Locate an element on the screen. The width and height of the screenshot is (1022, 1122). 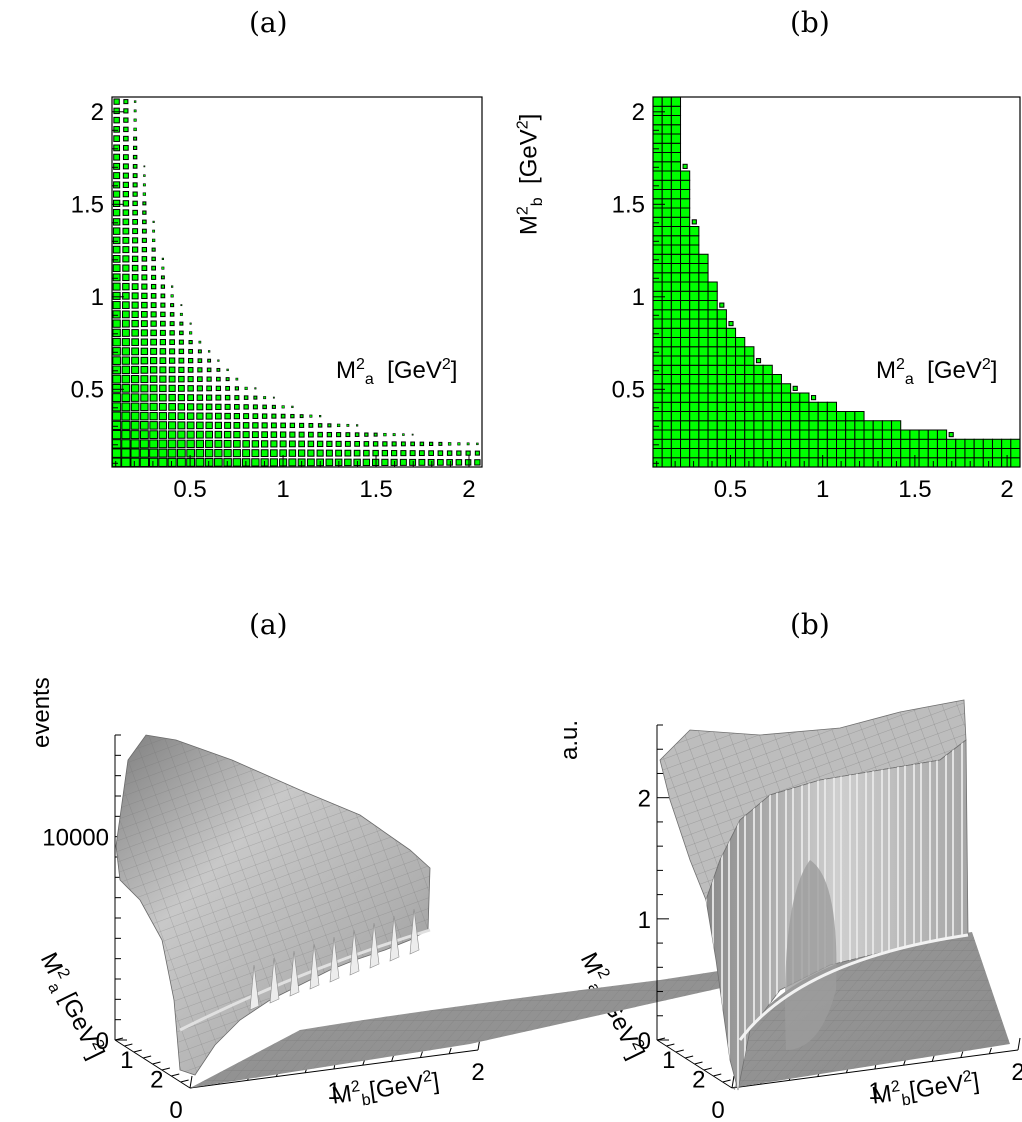
y-tick-label: 1 is located at coordinates (638, 297).